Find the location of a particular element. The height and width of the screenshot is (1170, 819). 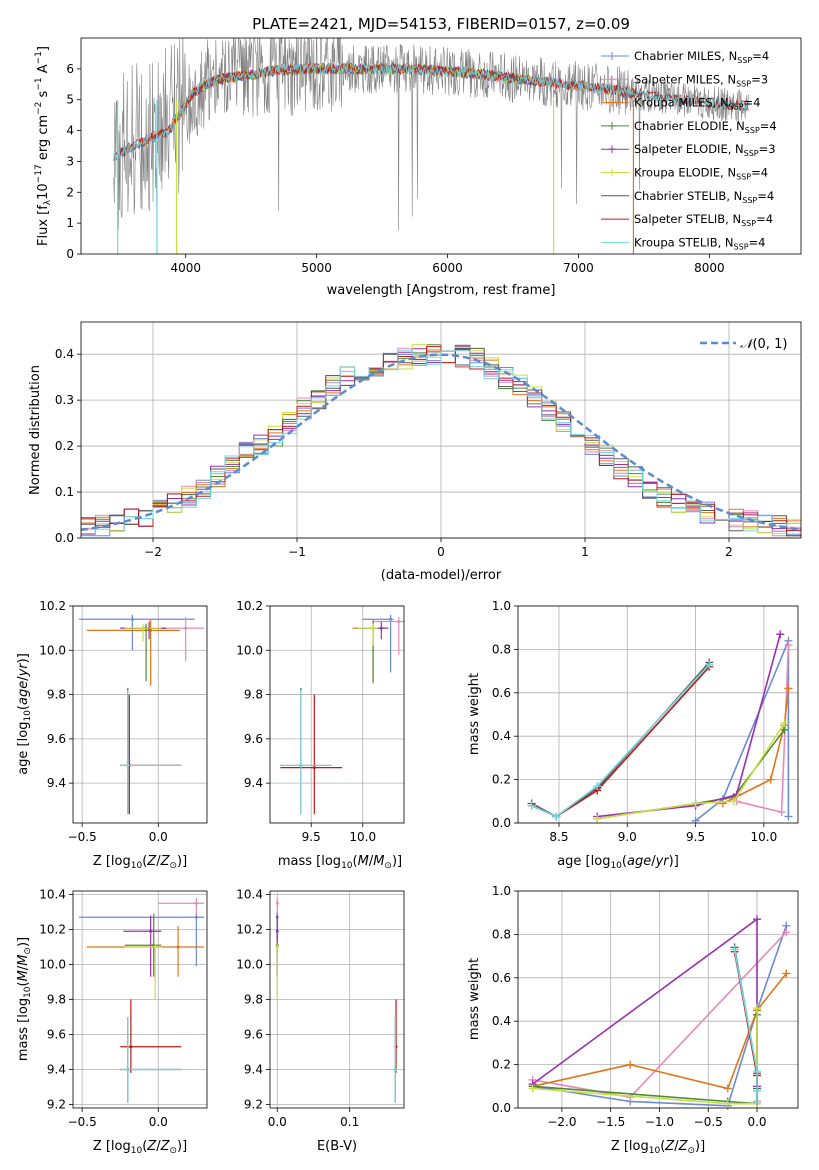

y-tick-label: 9.8 is located at coordinates (253, 1000).